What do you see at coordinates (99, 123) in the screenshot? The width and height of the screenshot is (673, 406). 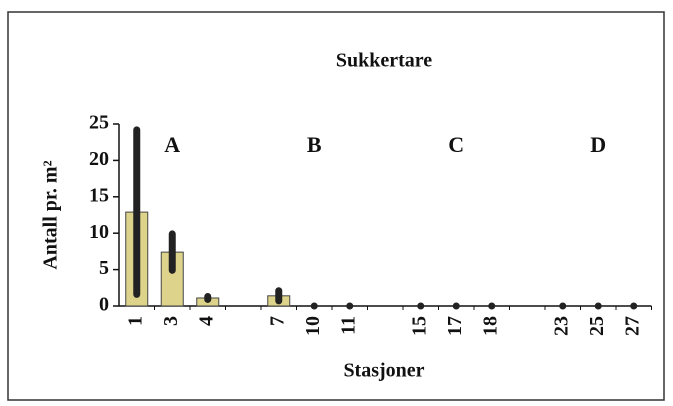 I see `y-tick-label: 25` at bounding box center [99, 123].